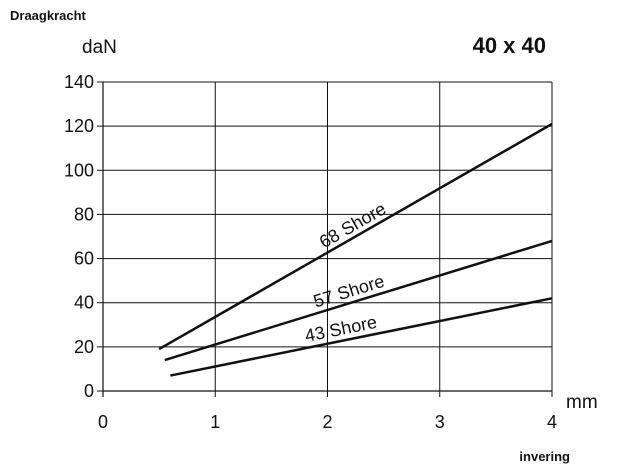 The image size is (618, 468). Describe the element at coordinates (79, 126) in the screenshot. I see `y-tick-label: 120` at that location.